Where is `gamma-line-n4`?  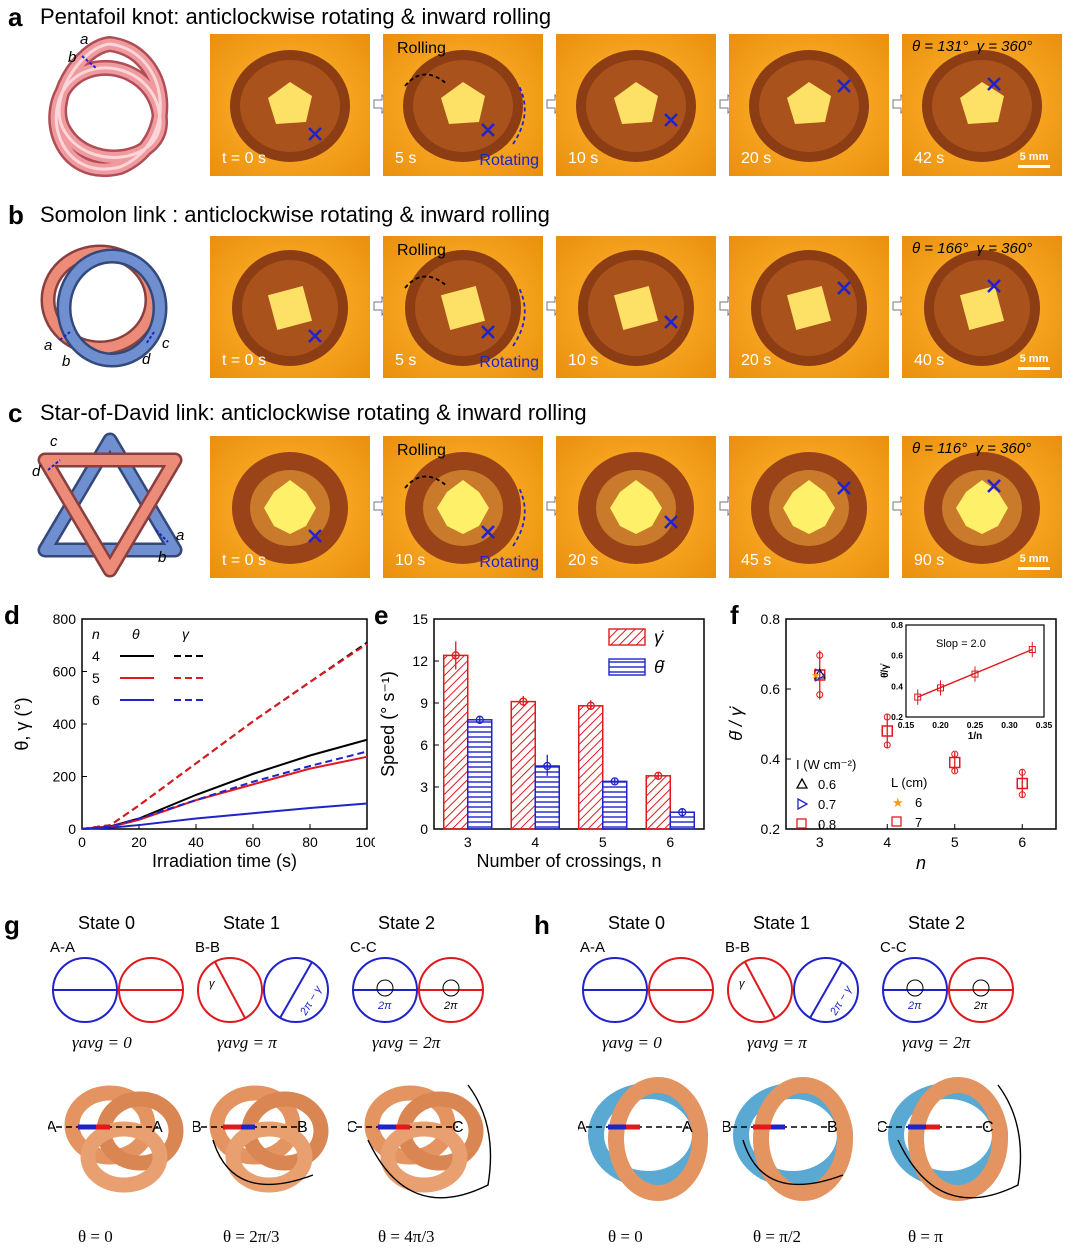 gamma-line-n4 is located at coordinates (224, 735).